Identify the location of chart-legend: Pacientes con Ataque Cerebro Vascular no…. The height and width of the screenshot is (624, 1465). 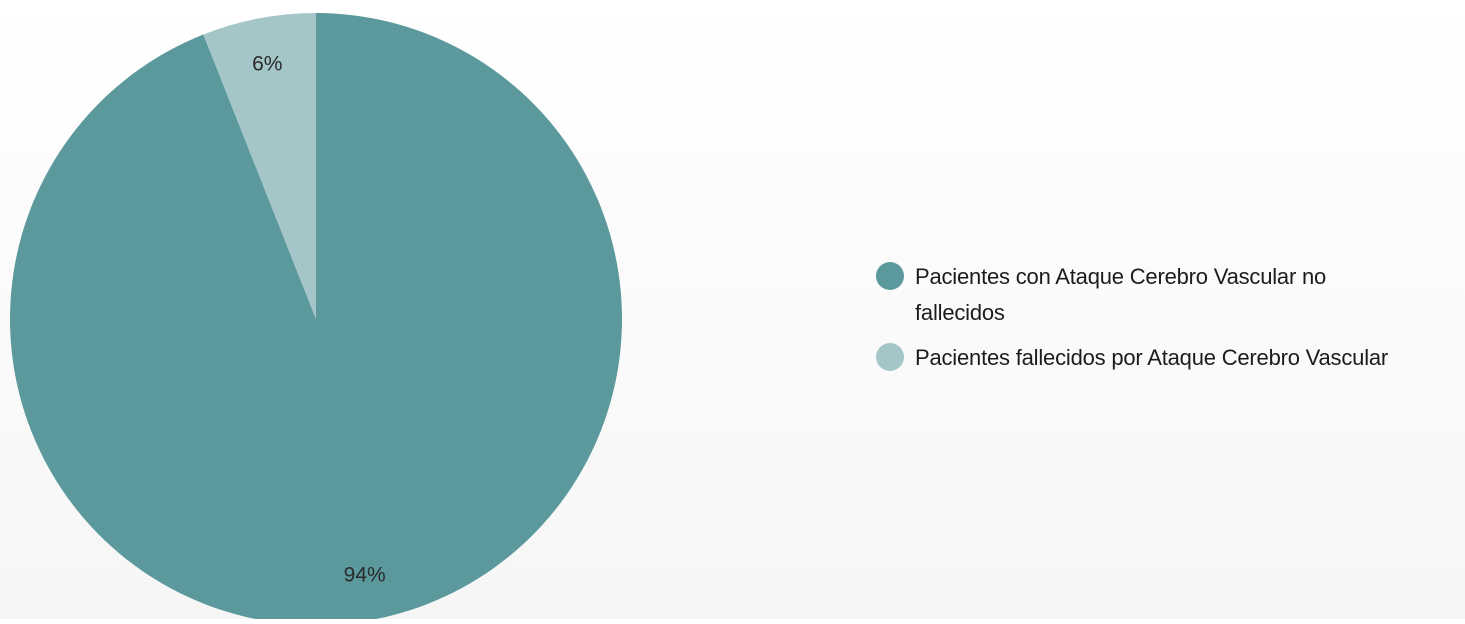
(1170, 322).